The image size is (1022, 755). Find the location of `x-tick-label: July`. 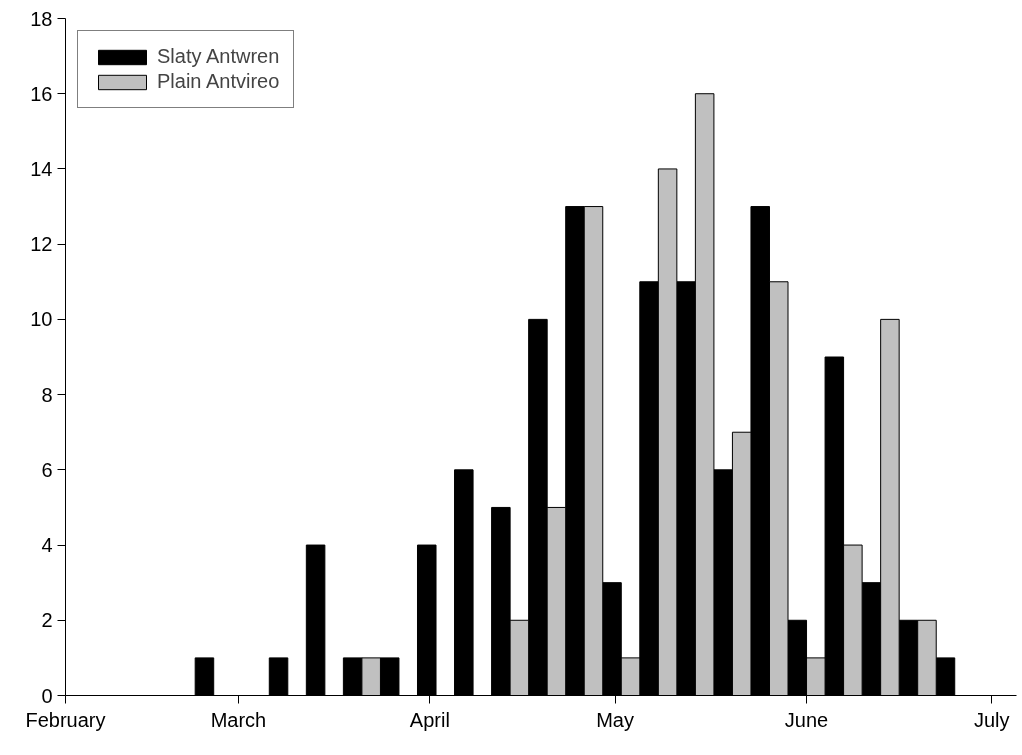

x-tick-label: July is located at coordinates (992, 719).